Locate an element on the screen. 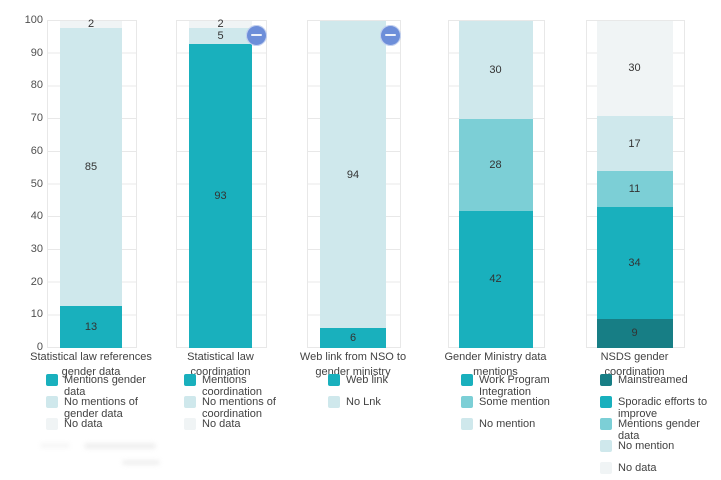  bar-segment: 34 is located at coordinates (634, 263).